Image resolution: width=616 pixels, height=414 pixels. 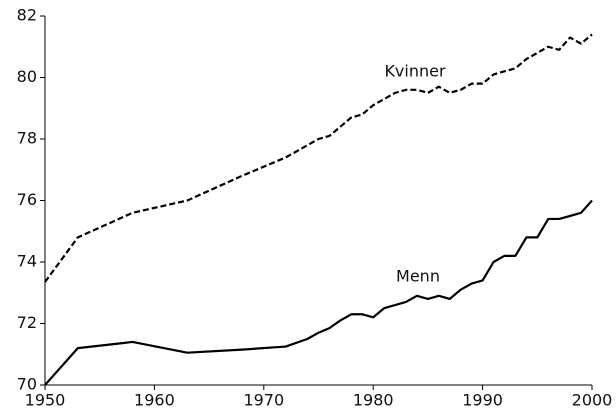 What do you see at coordinates (482, 400) in the screenshot?
I see `x-tick-label: 1990` at bounding box center [482, 400].